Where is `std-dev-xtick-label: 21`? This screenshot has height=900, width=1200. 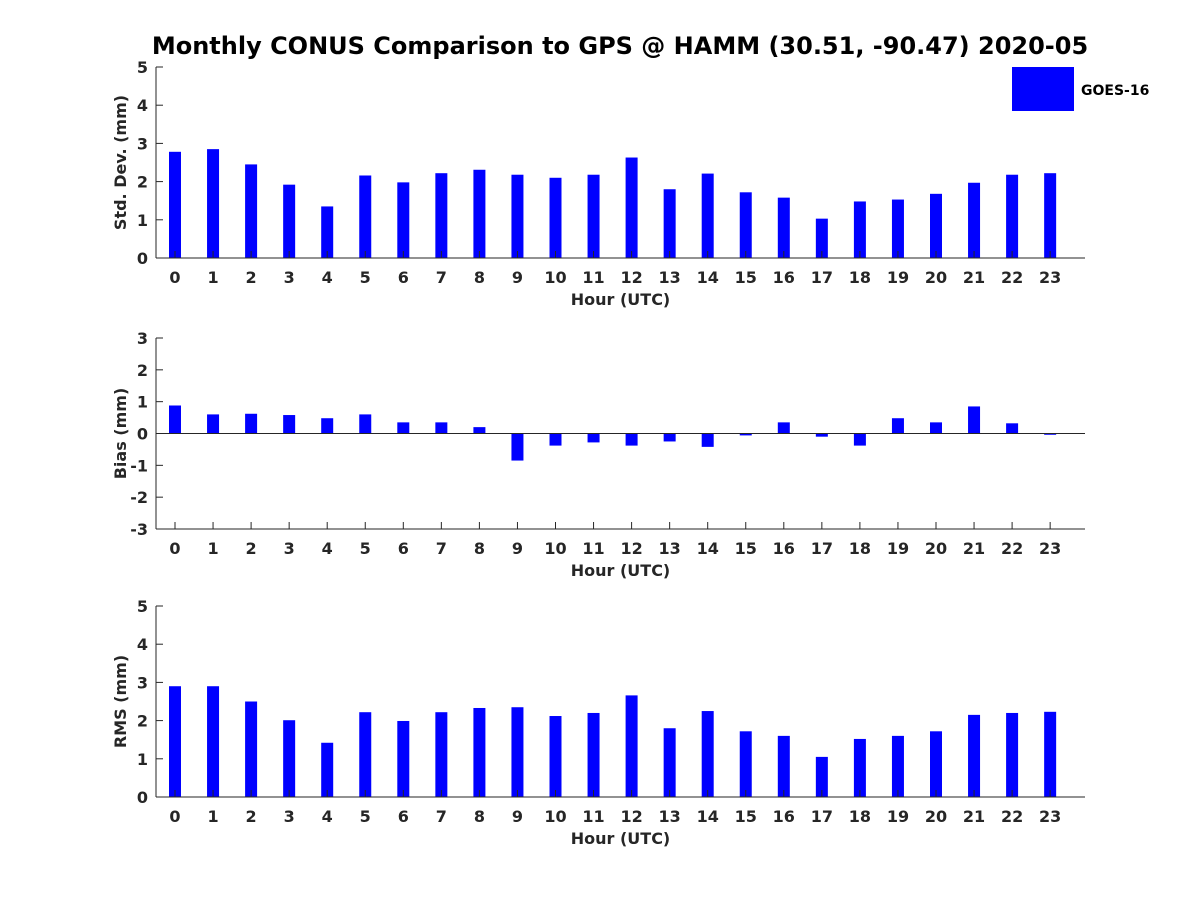
std-dev-xtick-label: 21 is located at coordinates (974, 277).